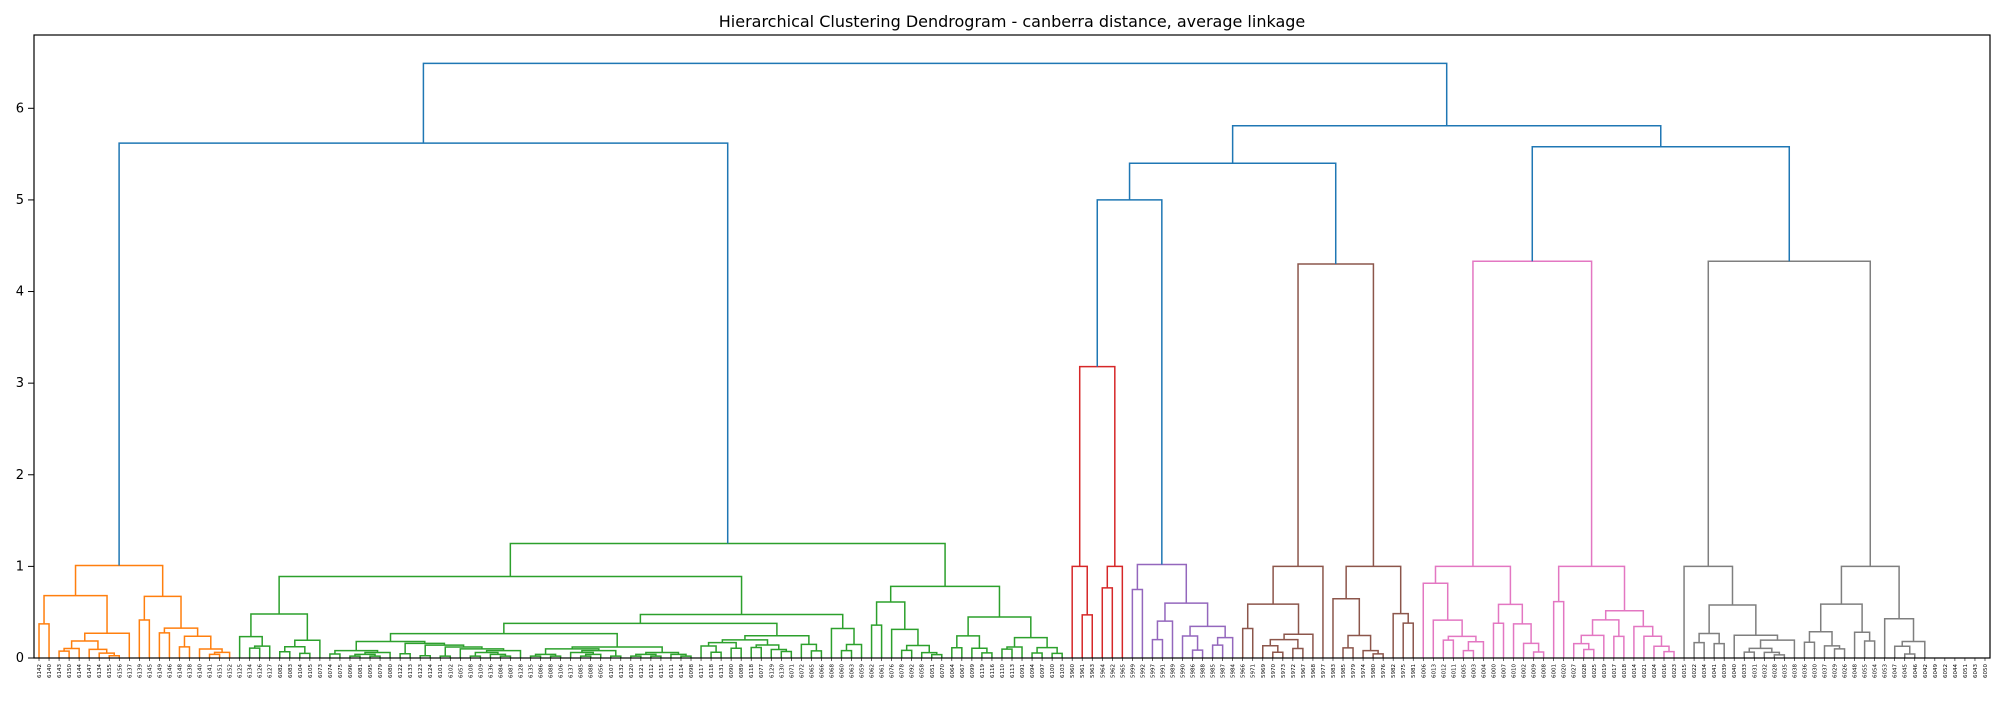 Image resolution: width=2000 pixels, height=704 pixels. What do you see at coordinates (1153, 671) in the screenshot?
I see `leaf-label: 5997` at bounding box center [1153, 671].